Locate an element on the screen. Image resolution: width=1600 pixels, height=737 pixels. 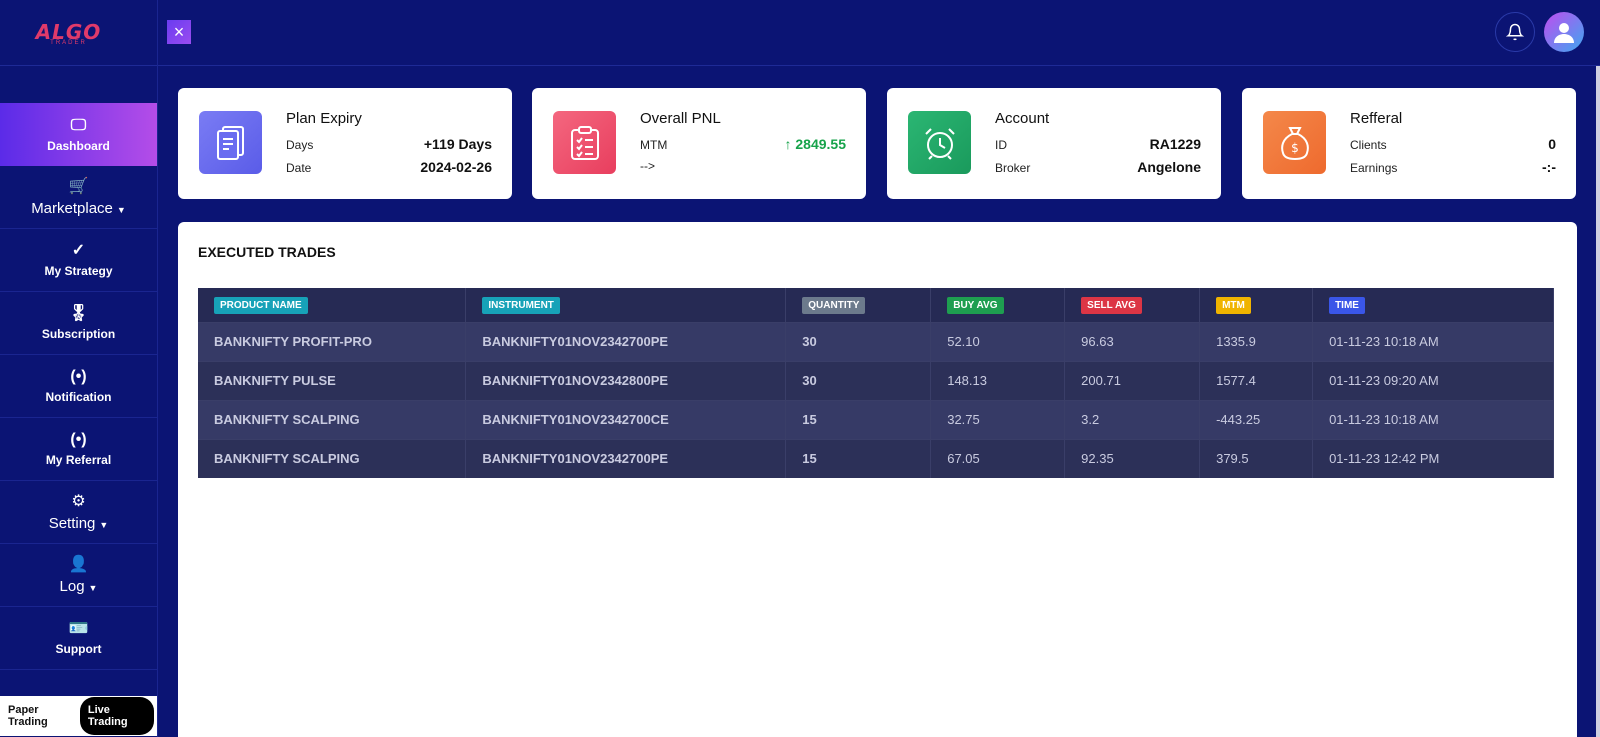
pnl-arrow-label: --> is located at coordinates (647, 166).